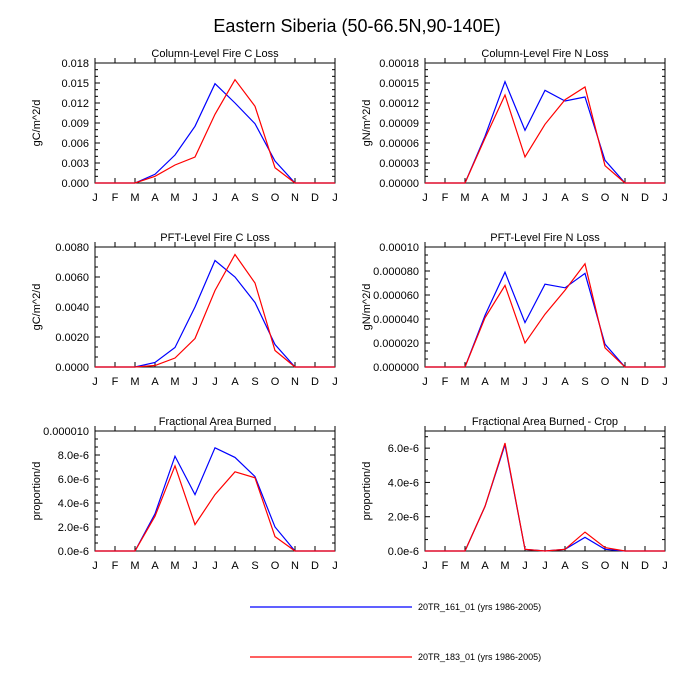  Describe the element at coordinates (215, 422) in the screenshot. I see `chart-title: Fractional Area Burned` at that location.